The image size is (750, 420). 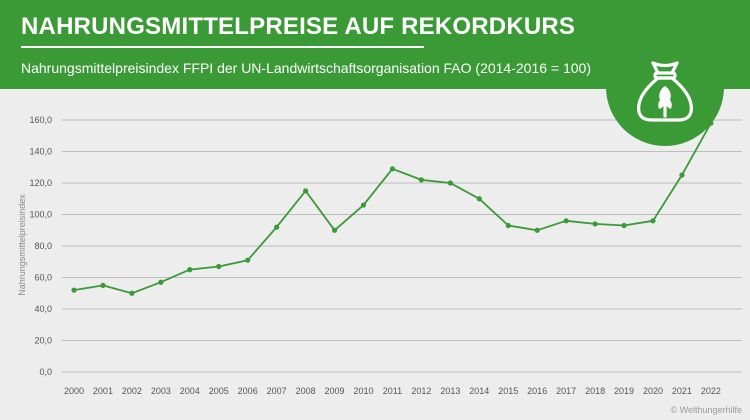 What do you see at coordinates (22, 245) in the screenshot?
I see `y-axis-label: Nahrungsmittelpreisindex` at bounding box center [22, 245].